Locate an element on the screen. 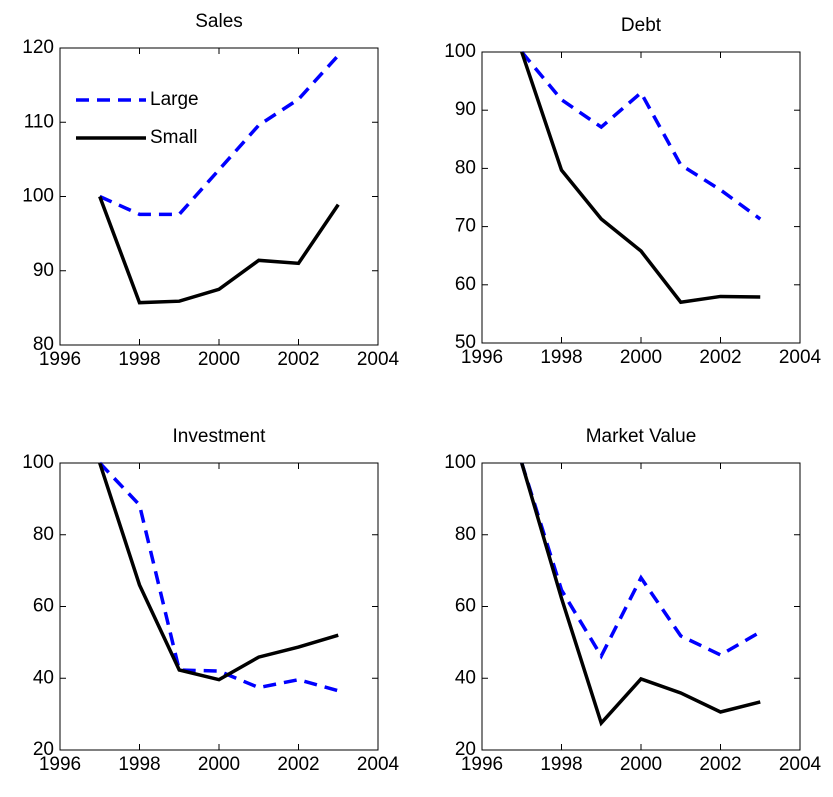 This screenshot has height=797, width=833. subplot-title: Sales is located at coordinates (219, 21).